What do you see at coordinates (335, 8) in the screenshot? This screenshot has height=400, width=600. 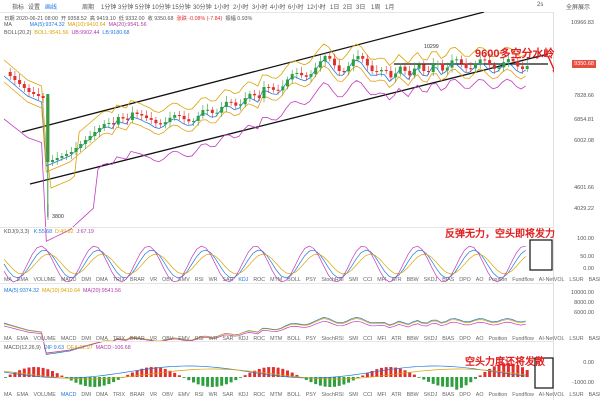 I see `toolbar-item-16: 1日` at bounding box center [335, 8].